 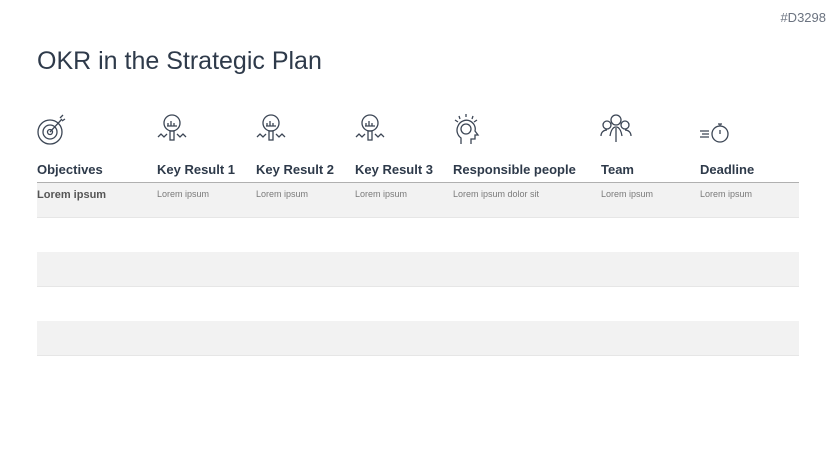 I want to click on head-brain-icon, so click(x=468, y=130).